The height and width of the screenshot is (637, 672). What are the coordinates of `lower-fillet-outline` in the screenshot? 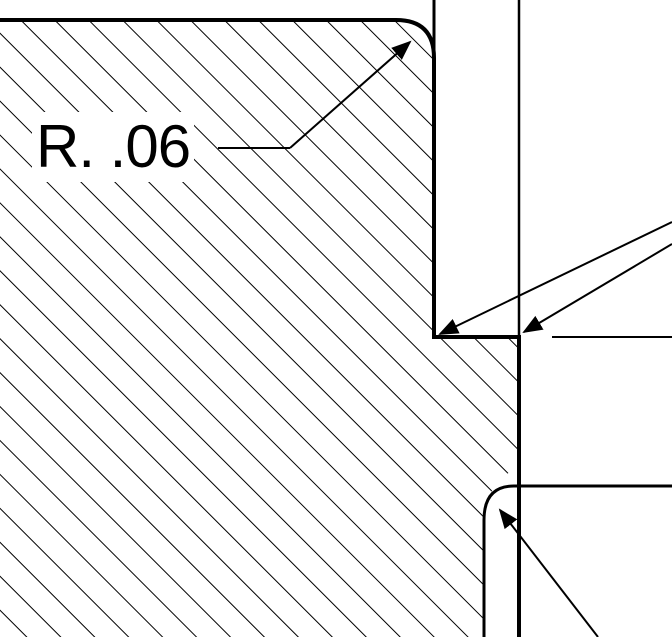 It's located at (577, 560).